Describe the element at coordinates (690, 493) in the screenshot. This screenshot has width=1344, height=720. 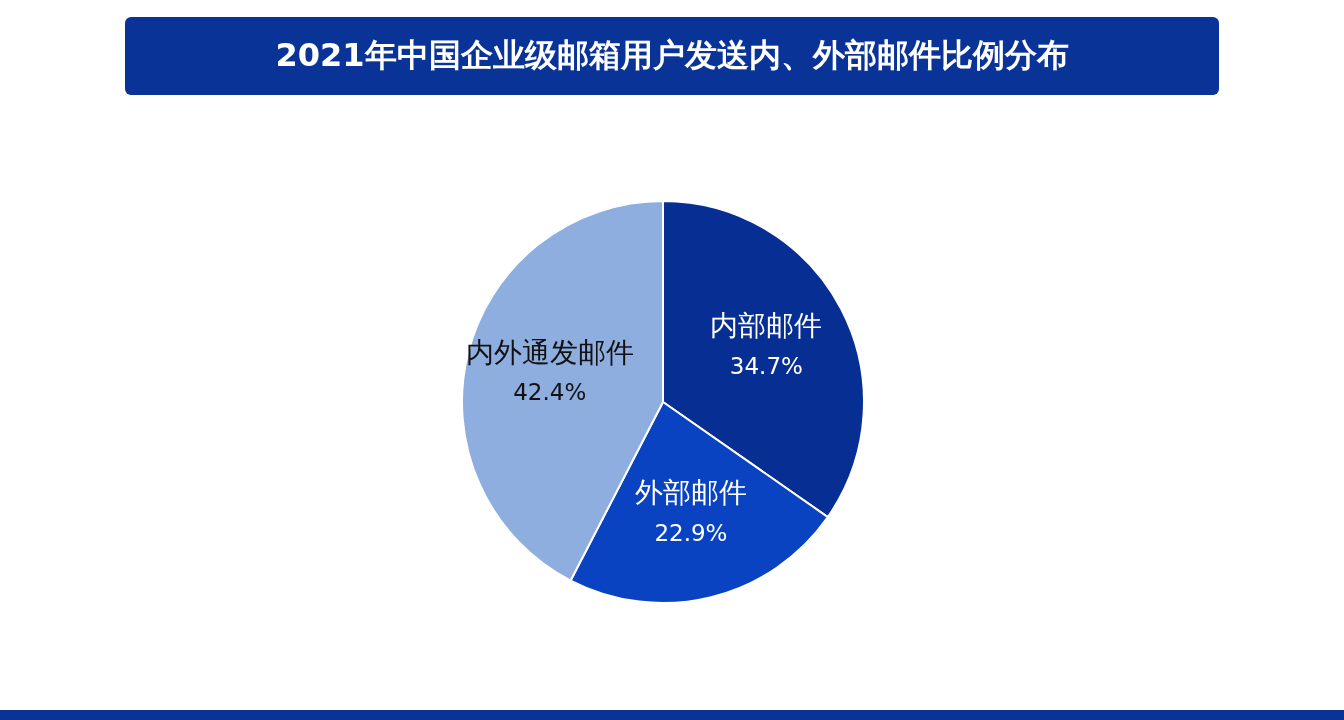
I see `slice-label: 外部邮件` at that location.